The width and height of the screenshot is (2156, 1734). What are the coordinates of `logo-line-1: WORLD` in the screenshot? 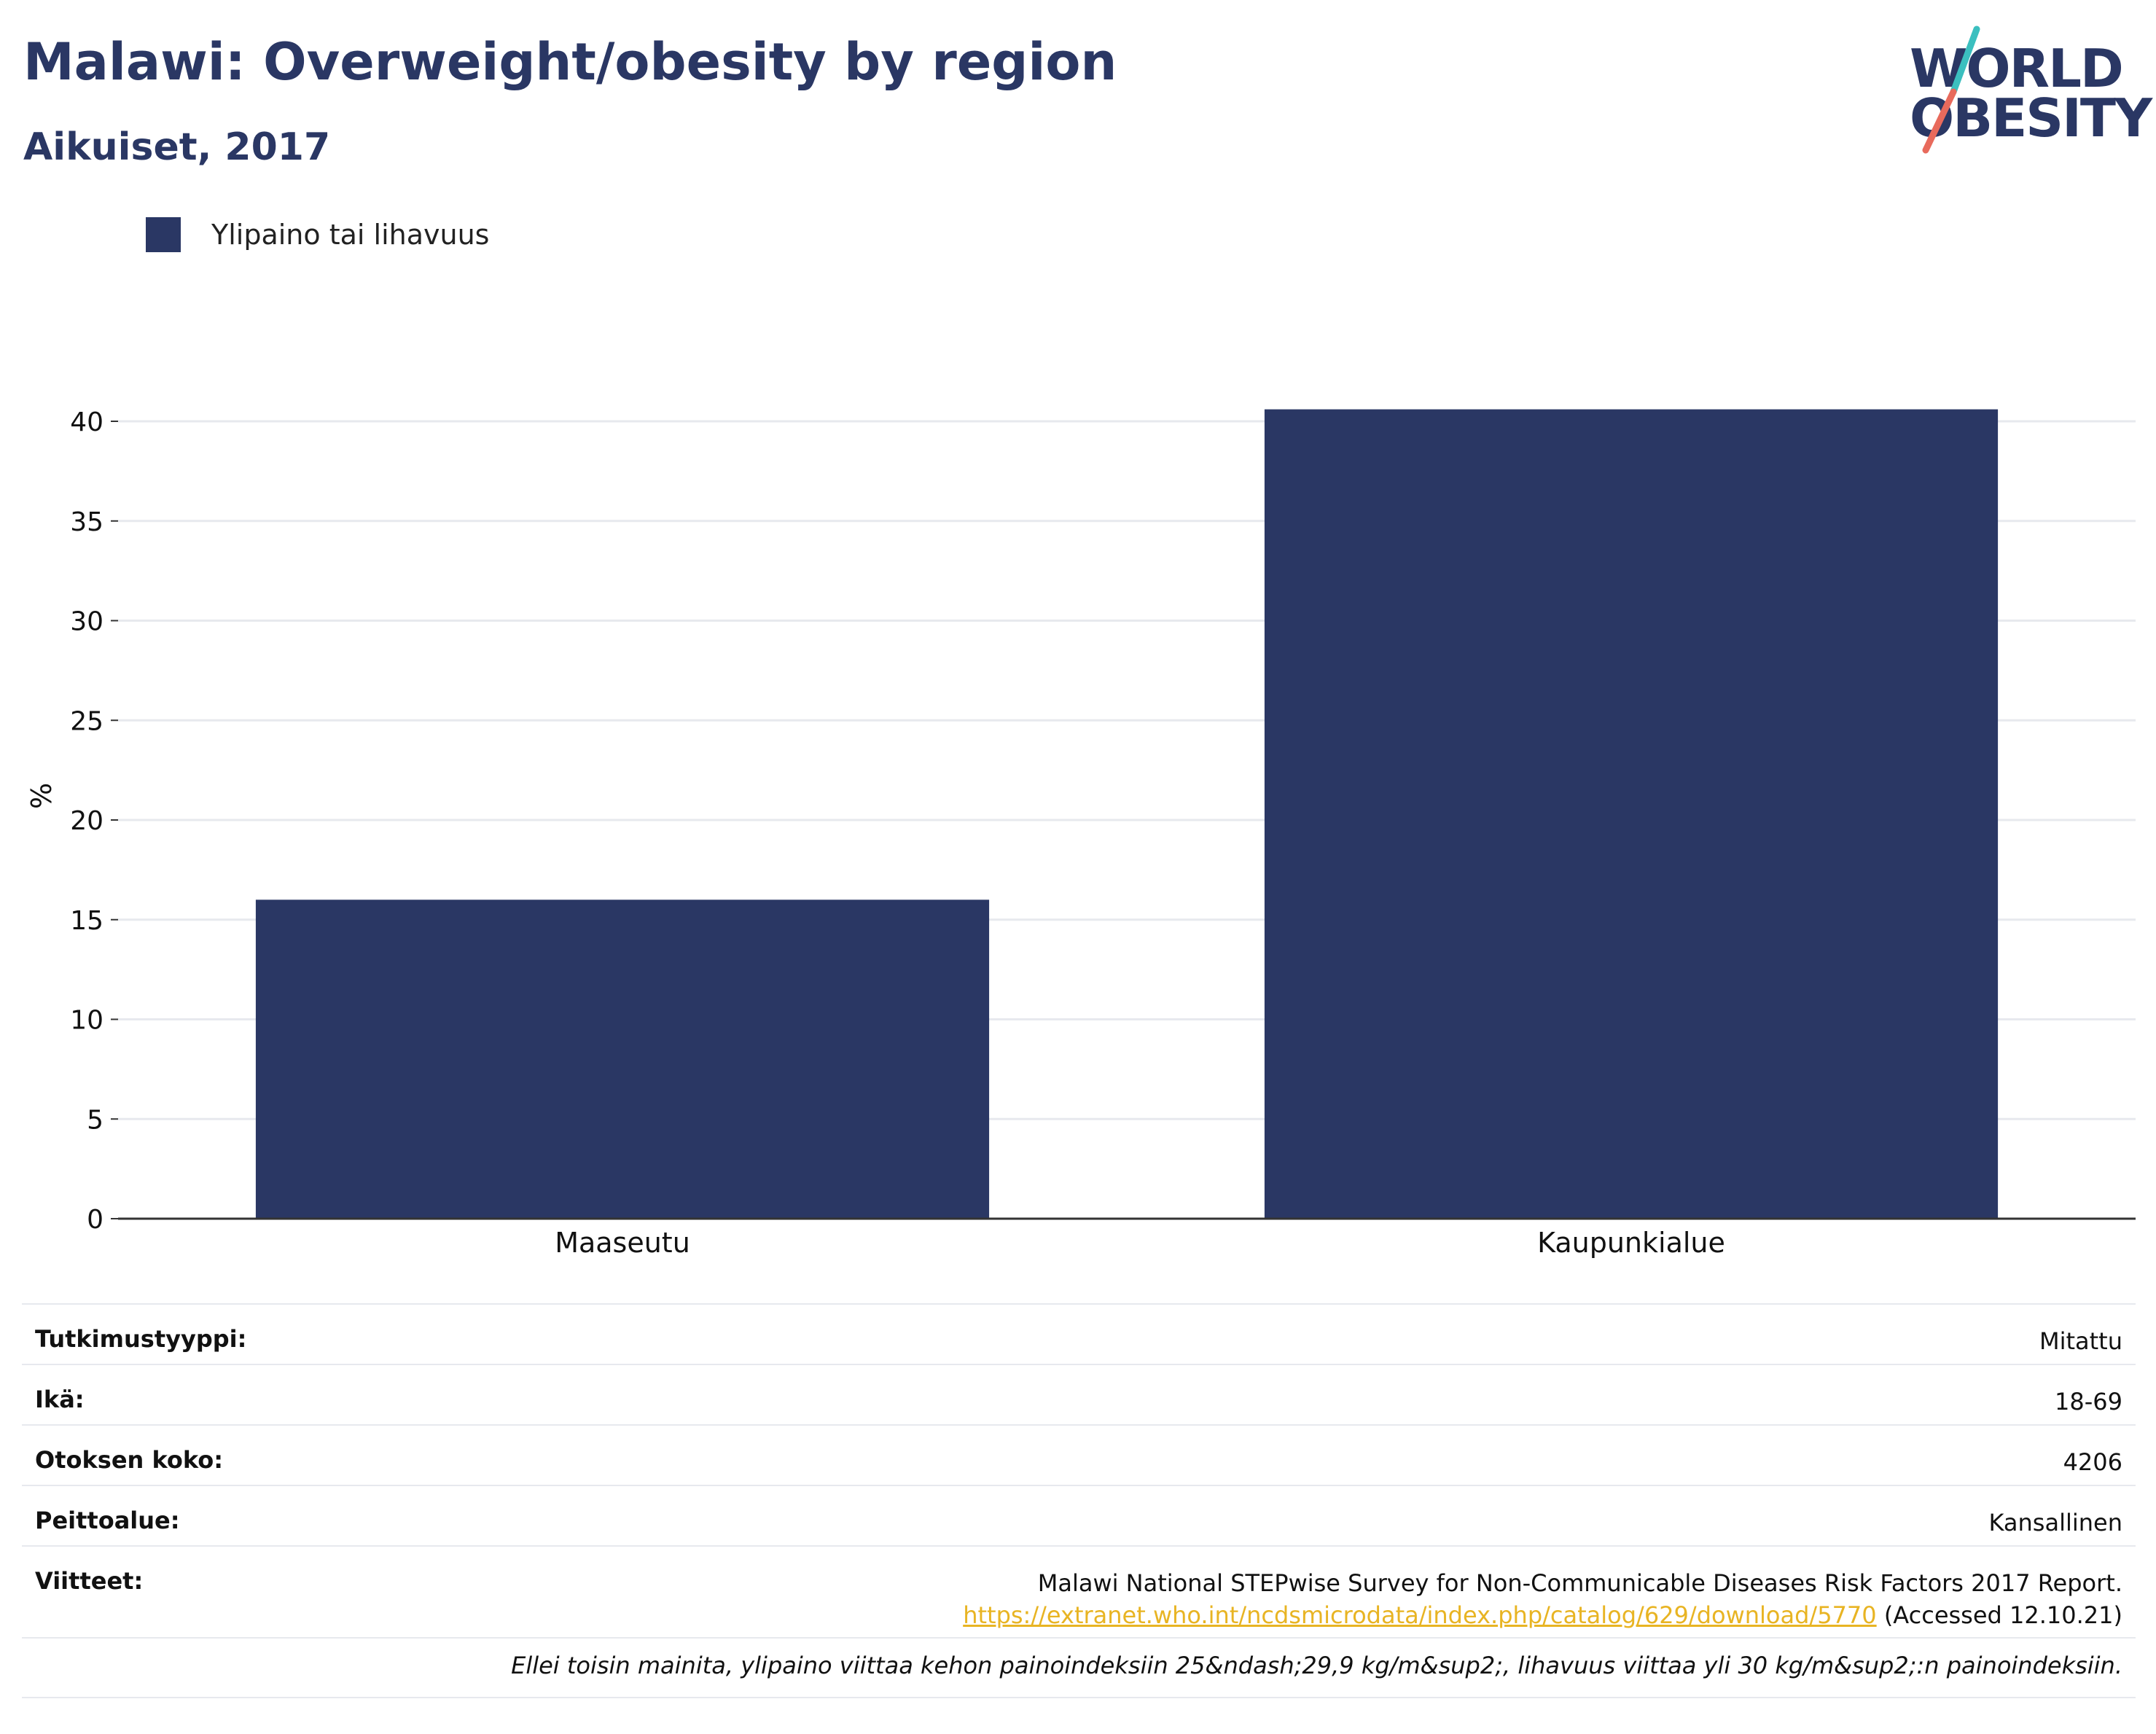 It's located at (2017, 68).